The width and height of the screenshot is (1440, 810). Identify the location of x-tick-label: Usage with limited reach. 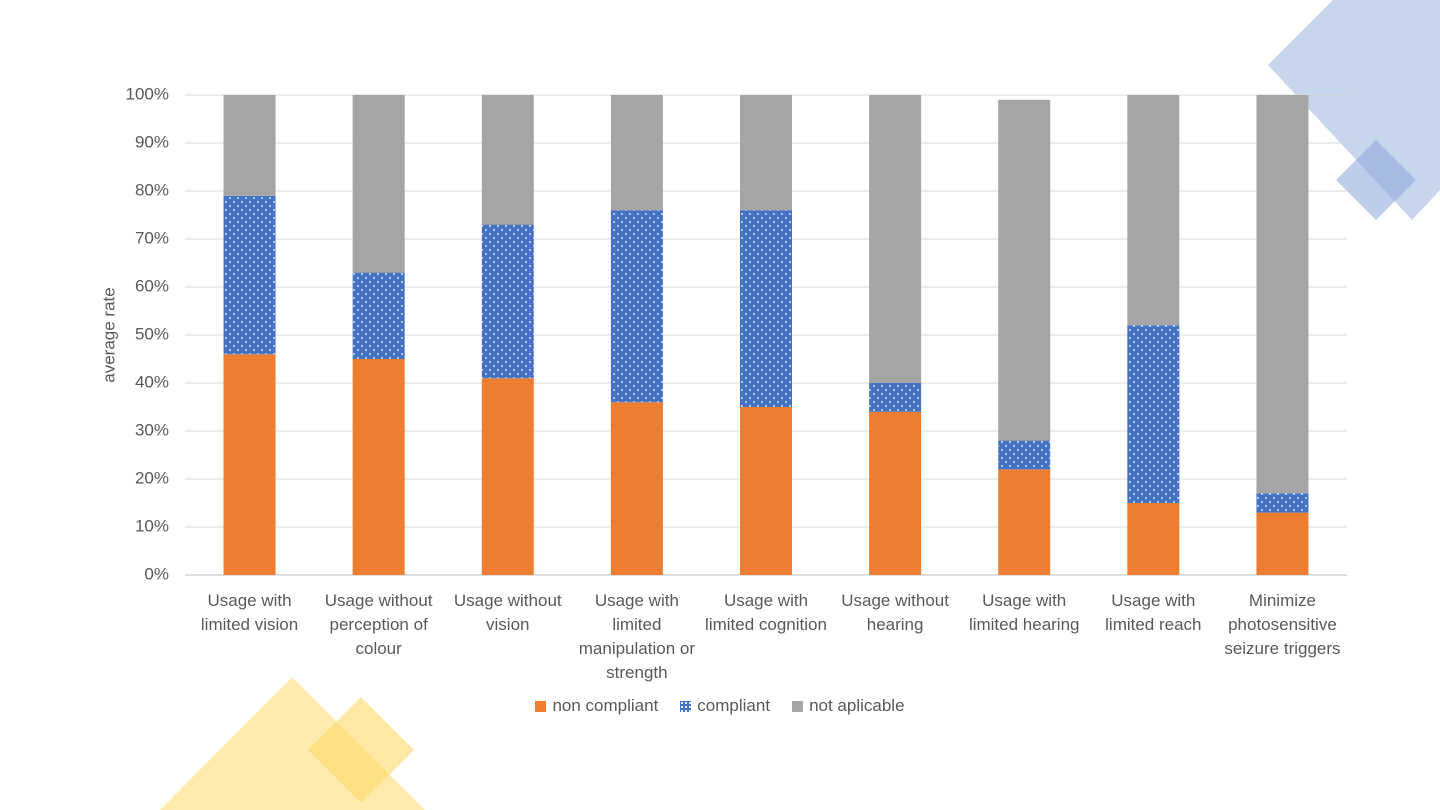
(1153, 612).